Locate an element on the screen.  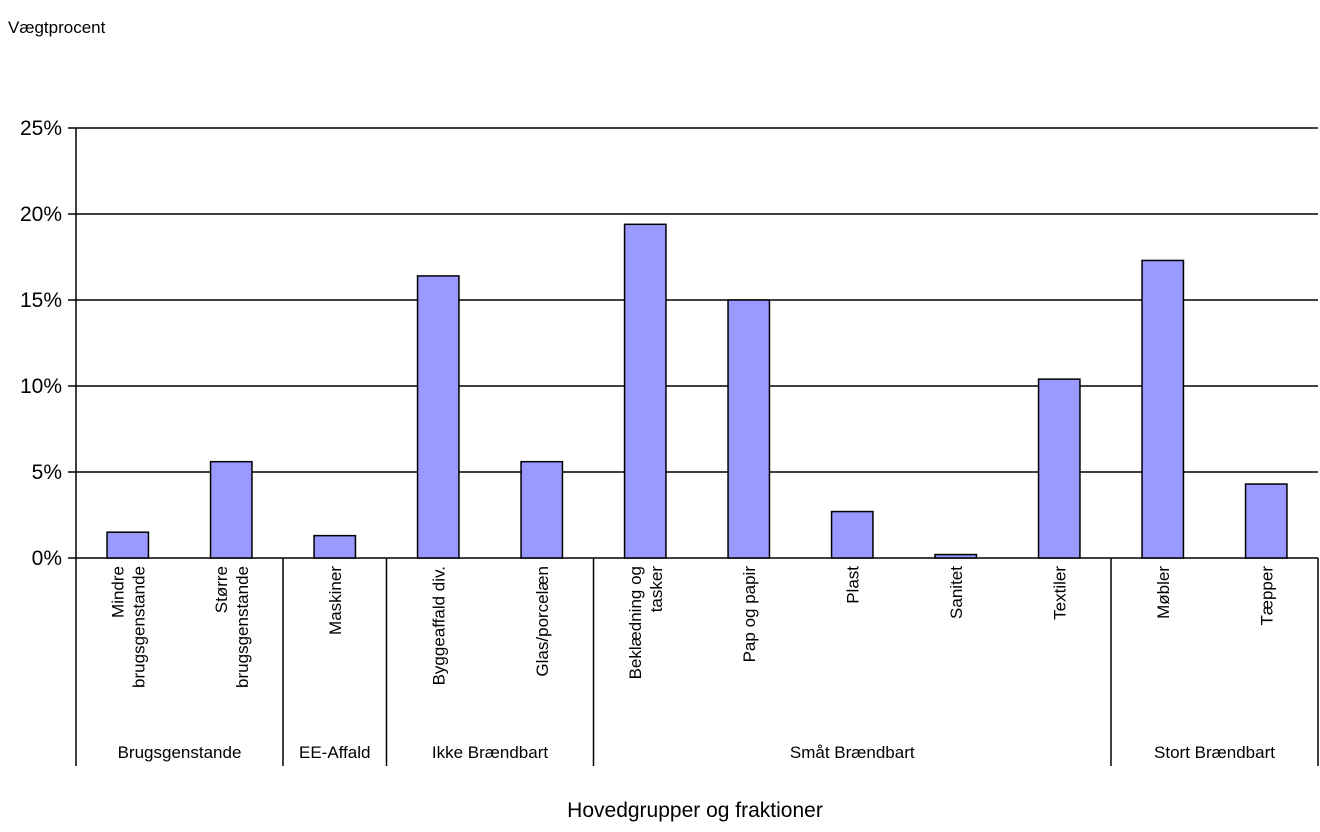
x-category-label: Møbler is located at coordinates (1163, 592).